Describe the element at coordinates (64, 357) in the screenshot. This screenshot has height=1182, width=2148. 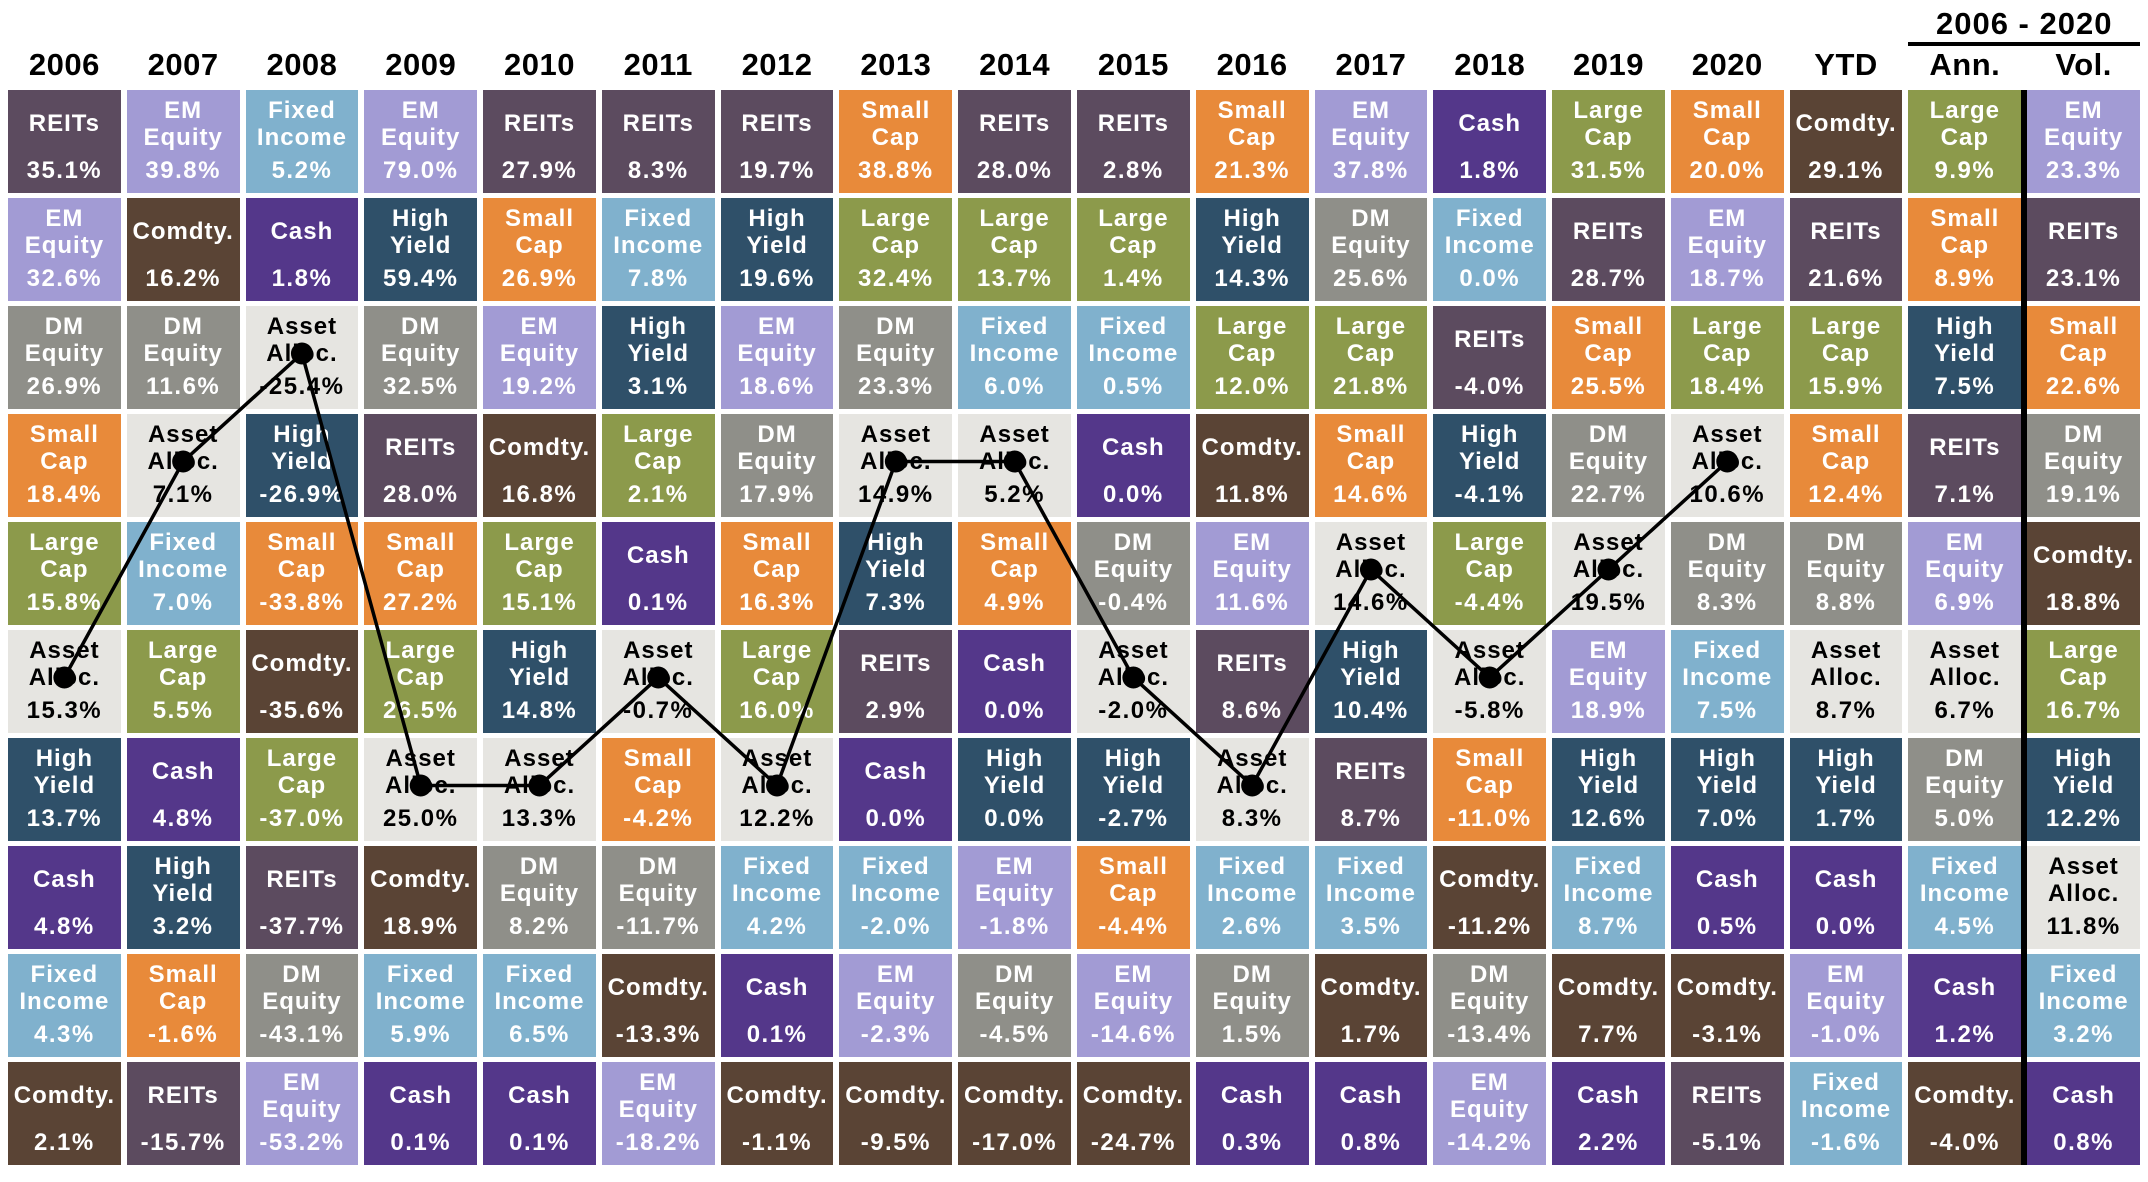
I see `asset-cell: DM Equity 26.9%` at that location.